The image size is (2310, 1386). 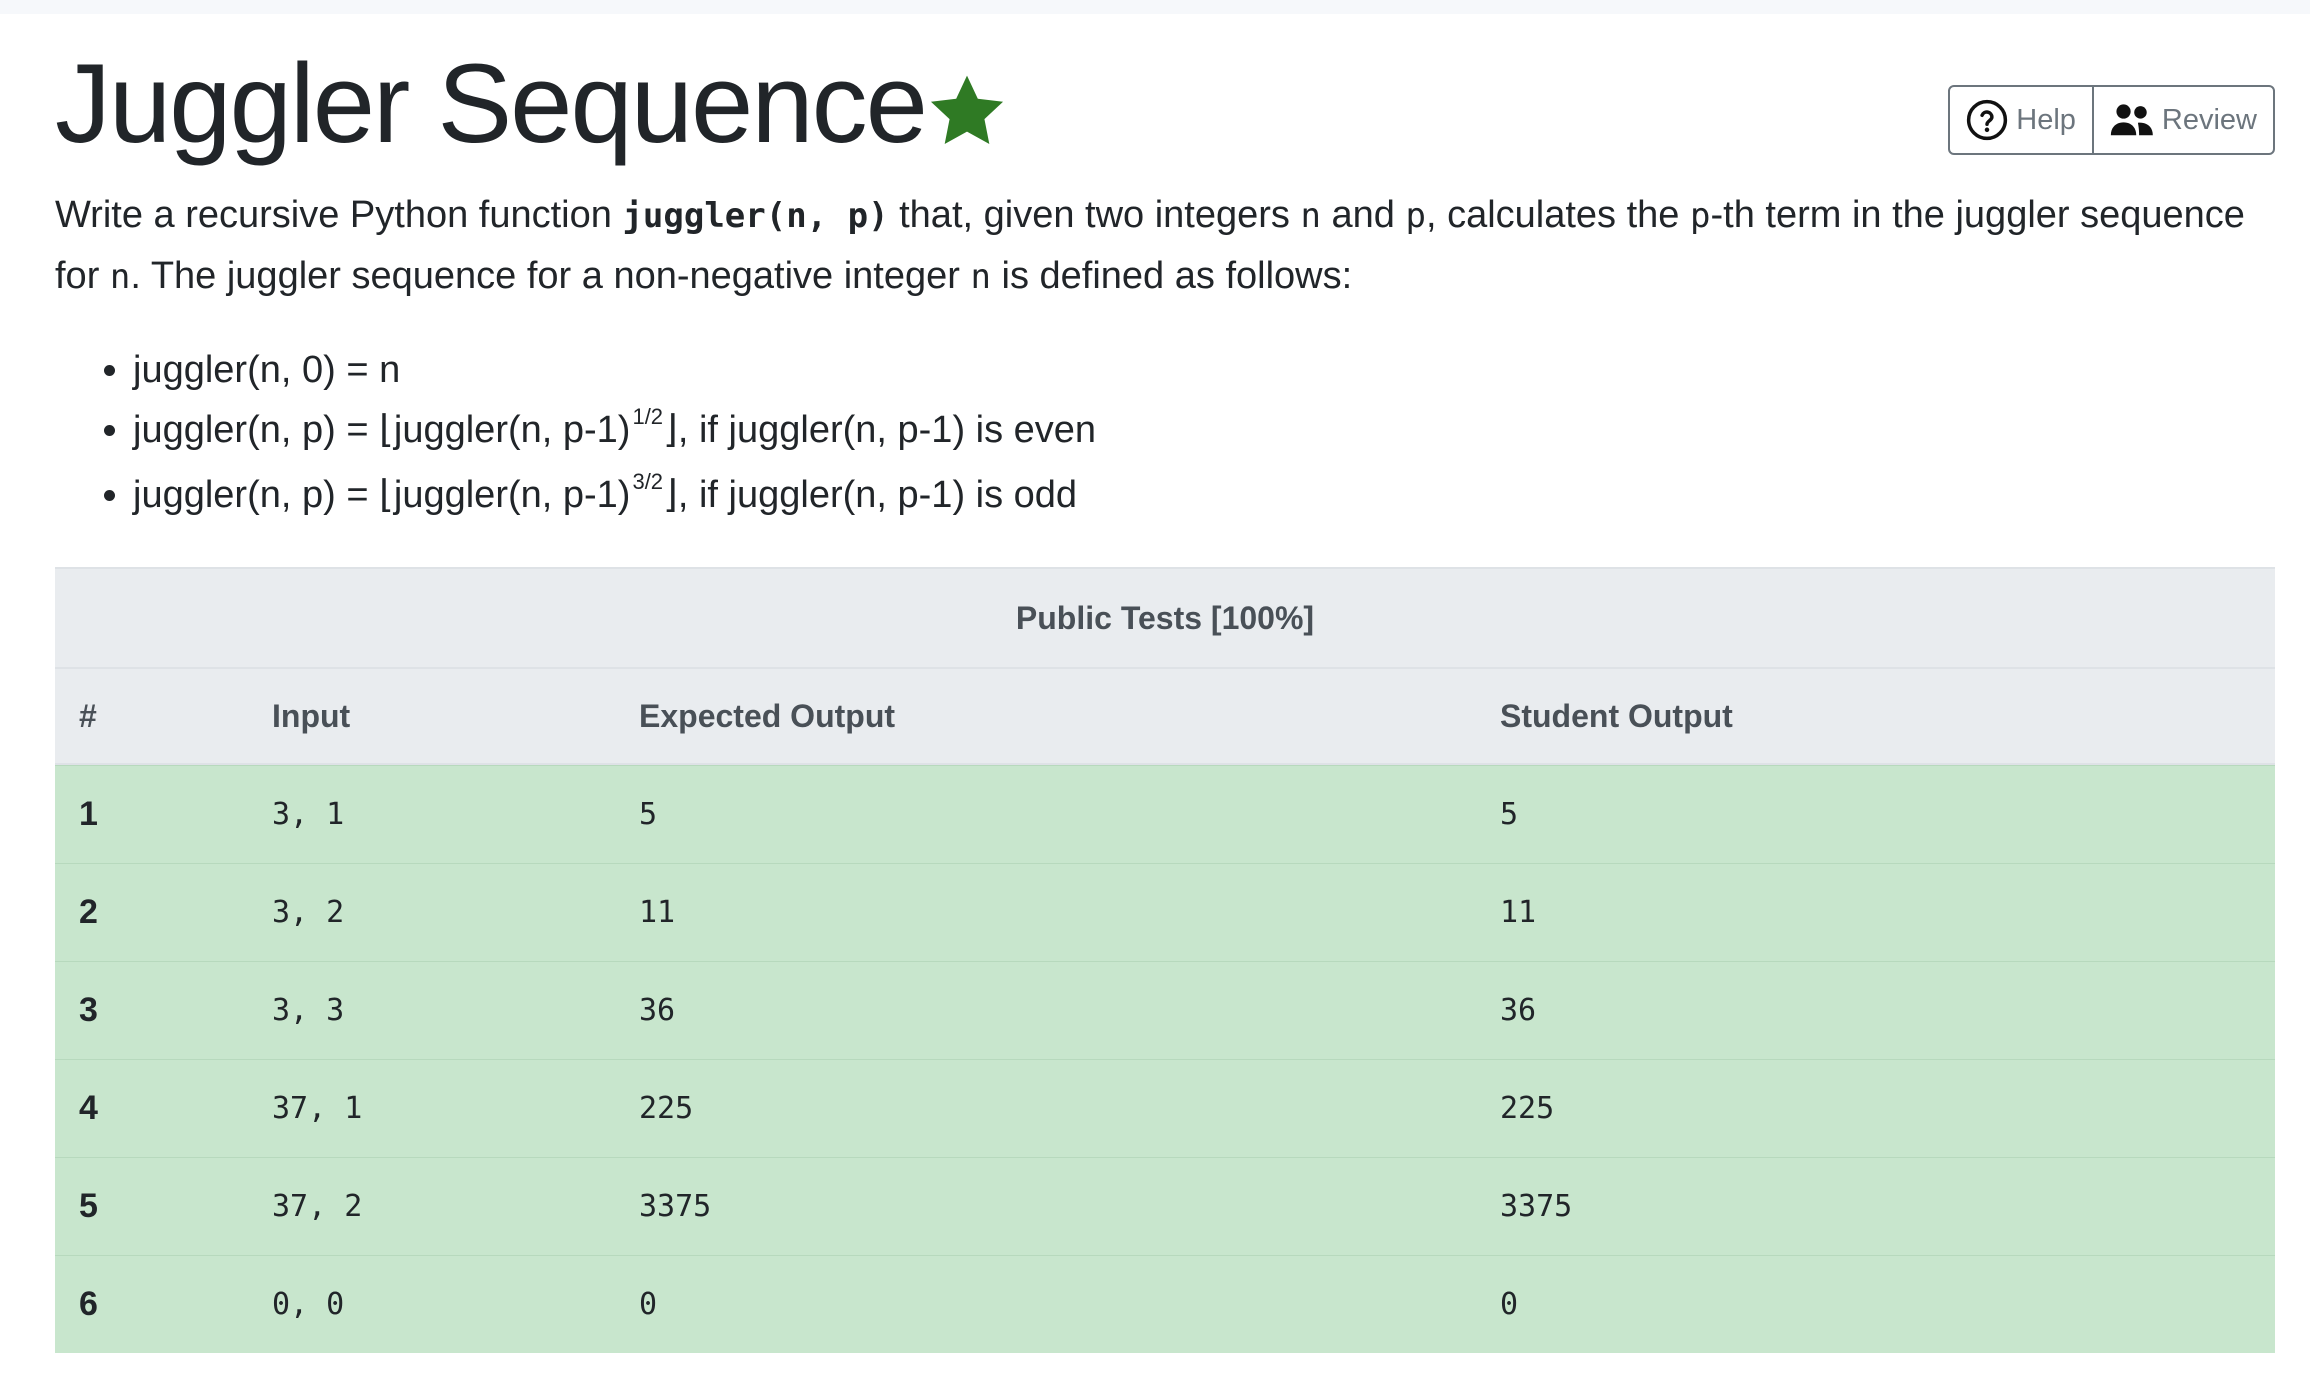 I want to click on table-row: 3 3, 3 36 36, so click(x=1165, y=1010).